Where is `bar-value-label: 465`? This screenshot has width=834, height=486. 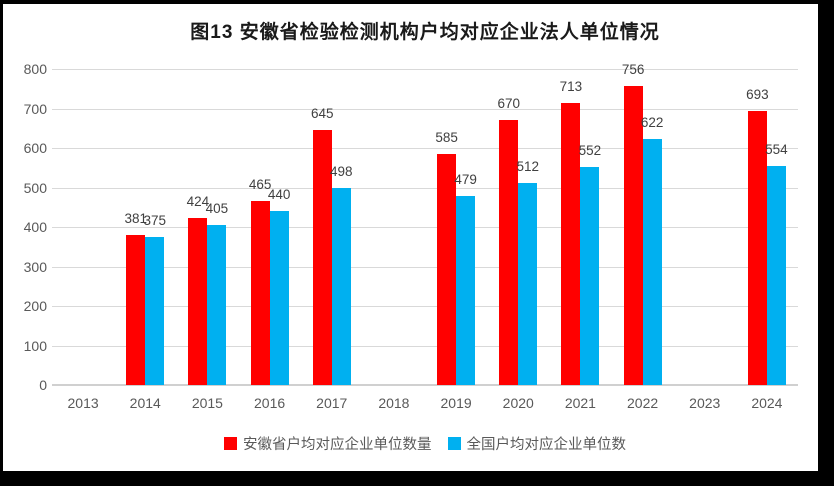
bar-value-label: 465 is located at coordinates (260, 185).